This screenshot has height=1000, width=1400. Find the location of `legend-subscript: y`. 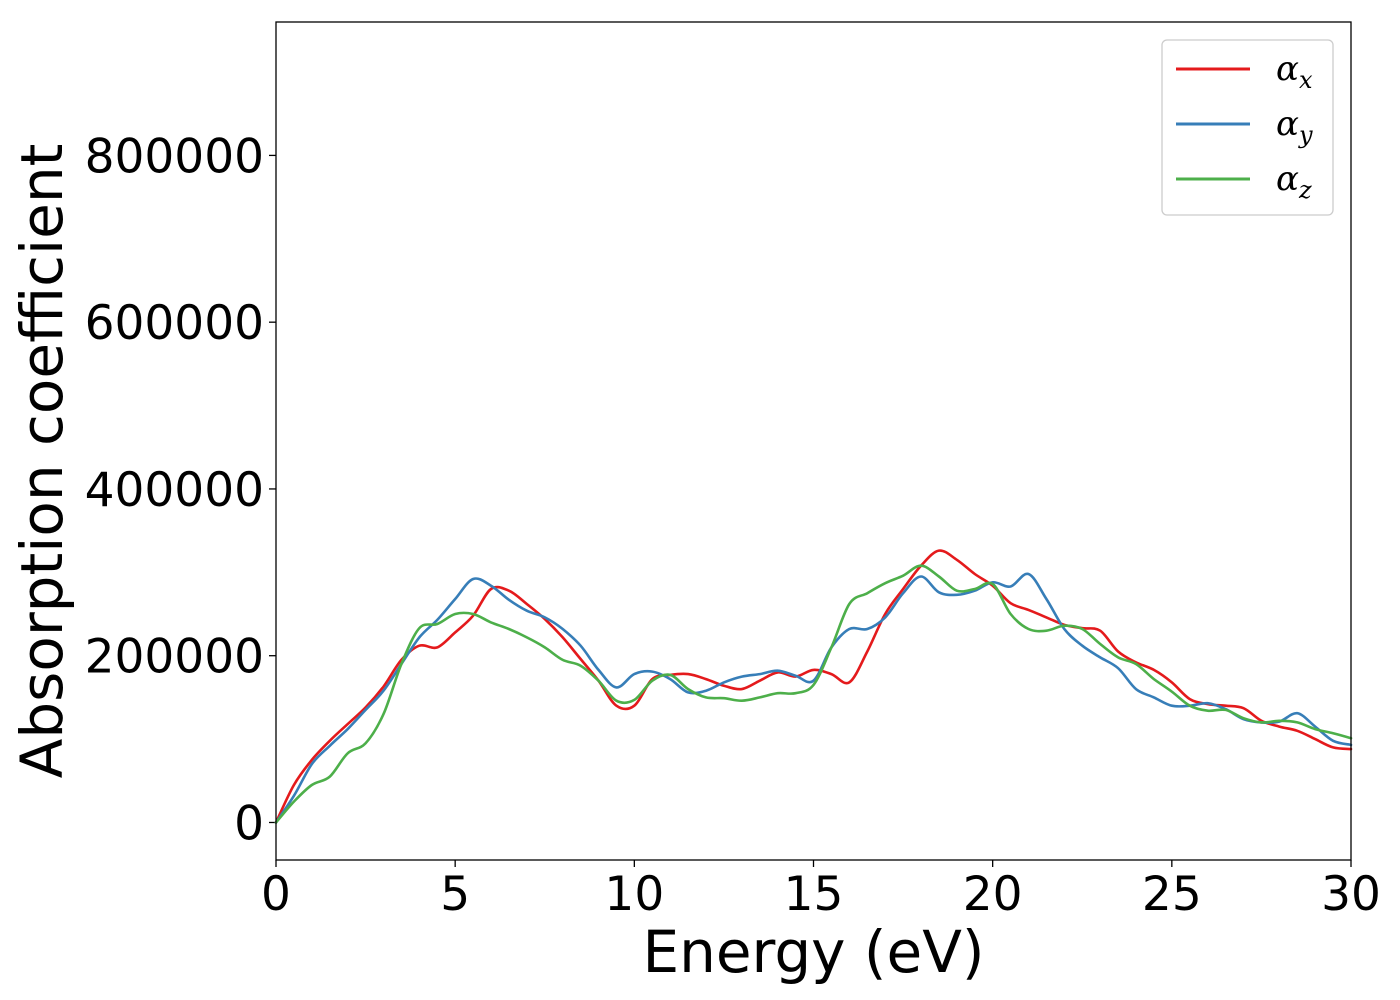

legend-subscript: y is located at coordinates (1305, 135).